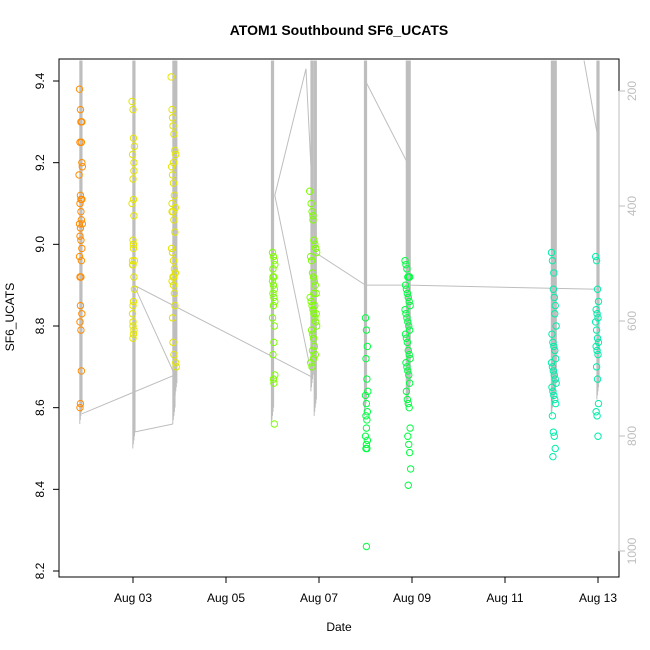 This screenshot has height=650, width=650. Describe the element at coordinates (632, 91) in the screenshot. I see `right-tick-label: 200` at that location.